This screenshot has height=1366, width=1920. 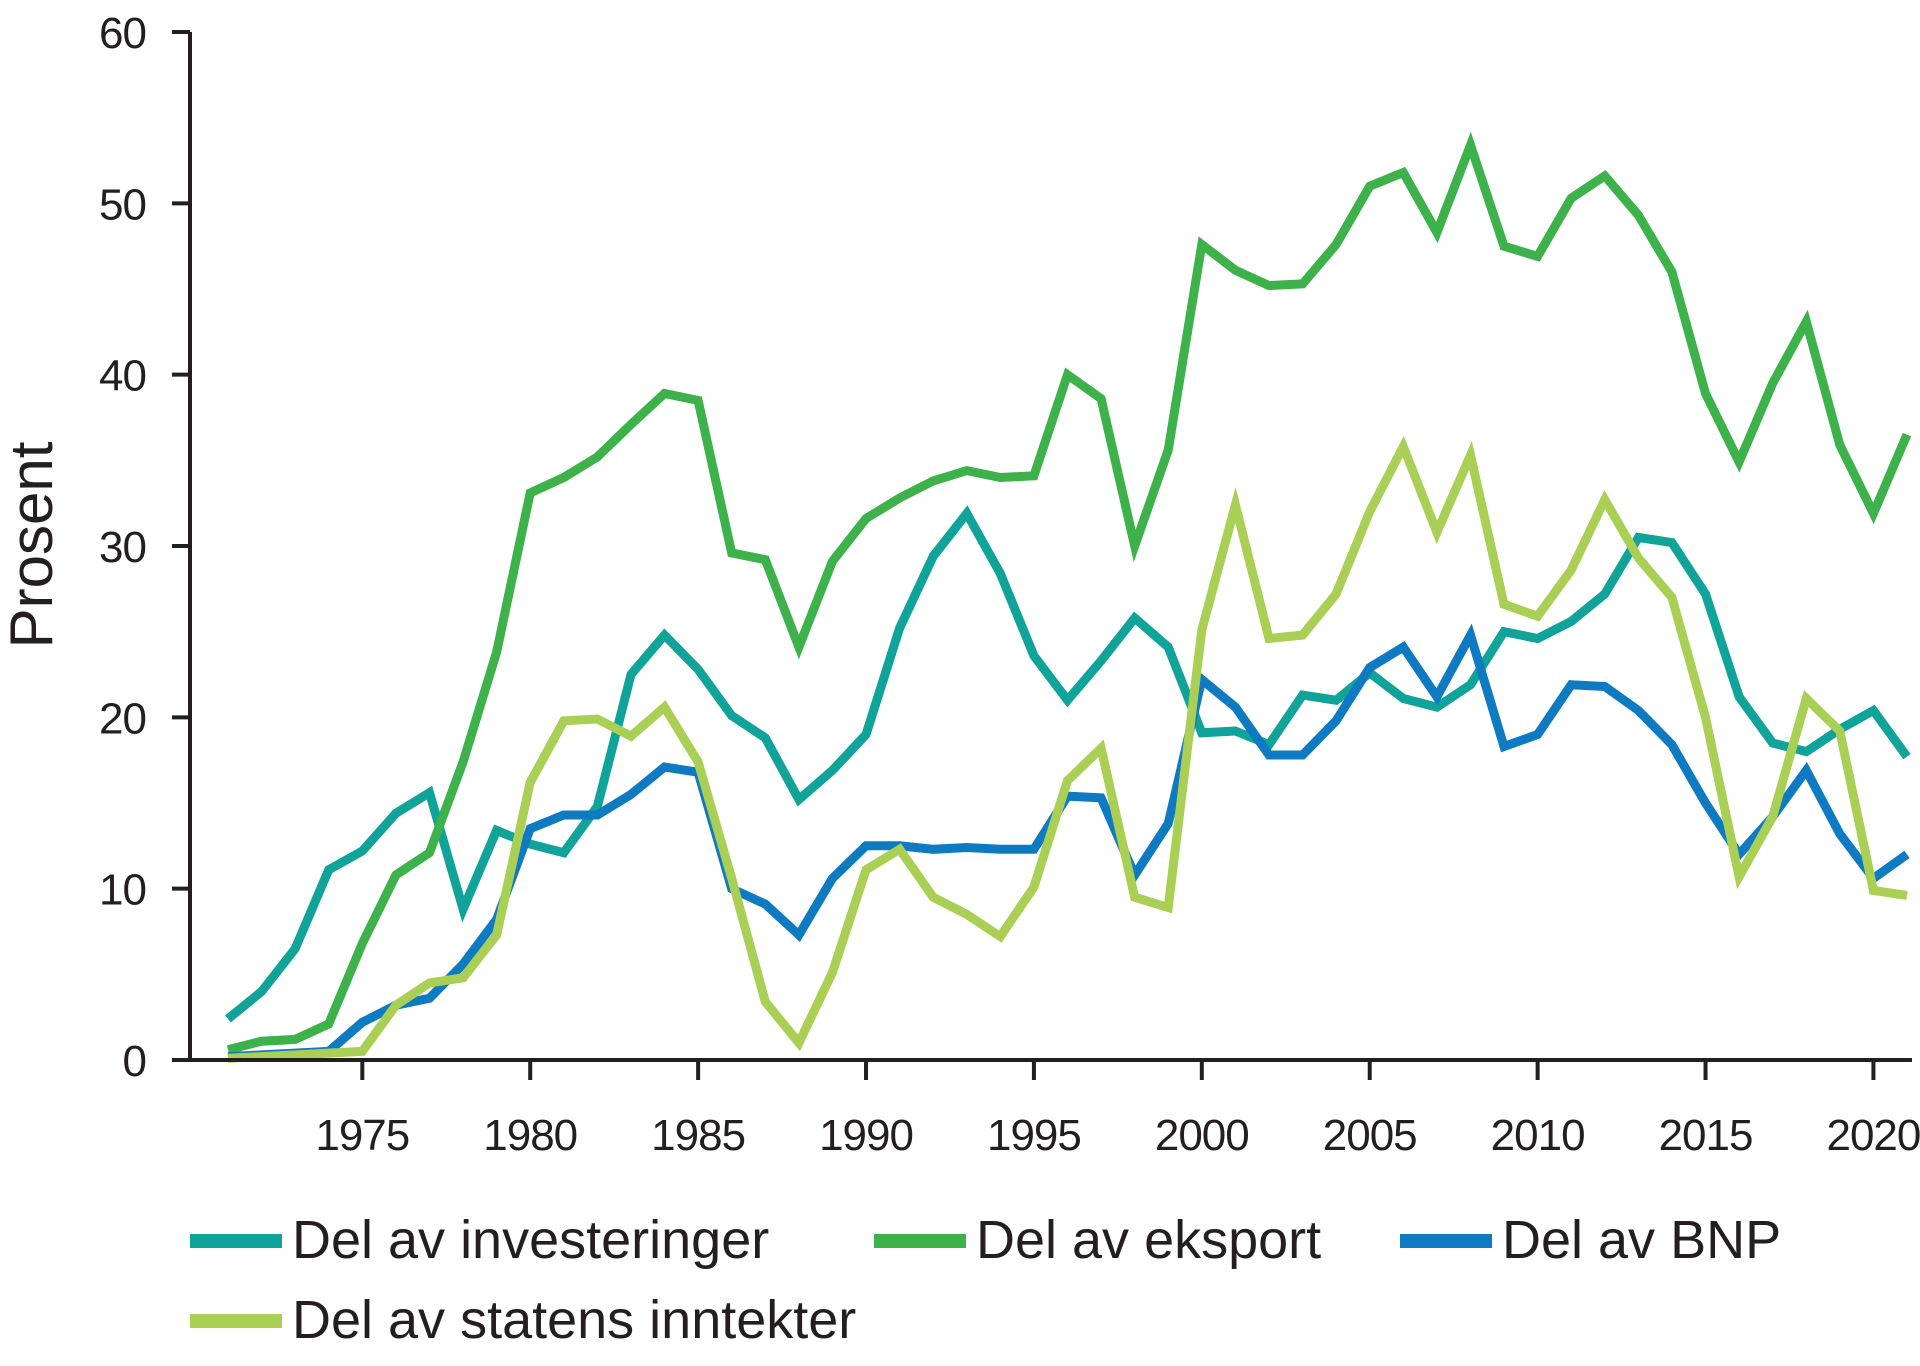 What do you see at coordinates (1641, 1240) in the screenshot?
I see `legend-label: Del av BNP` at bounding box center [1641, 1240].